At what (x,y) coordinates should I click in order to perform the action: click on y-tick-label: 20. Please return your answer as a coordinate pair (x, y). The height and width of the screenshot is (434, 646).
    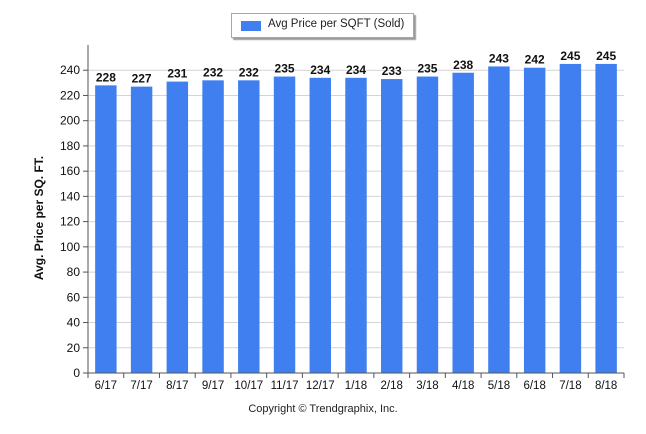
    Looking at the image, I should click on (74, 348).